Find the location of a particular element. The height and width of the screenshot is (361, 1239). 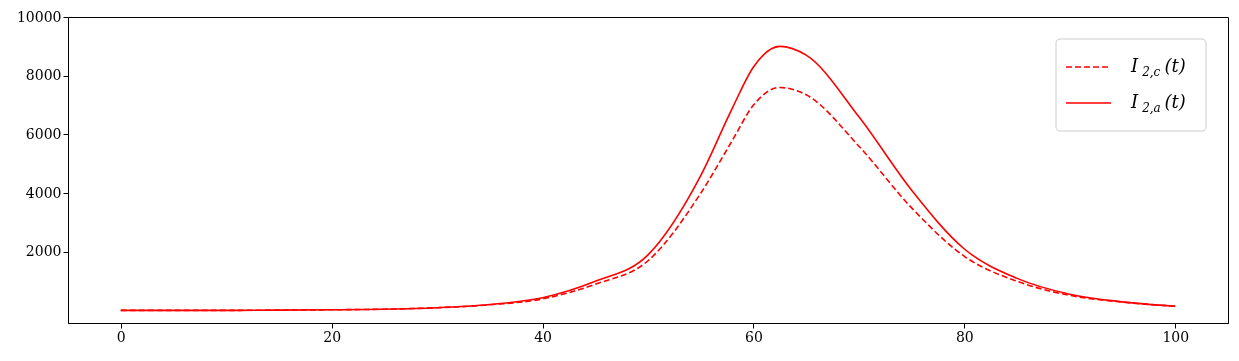

x-tick-label: 40 is located at coordinates (543, 336).